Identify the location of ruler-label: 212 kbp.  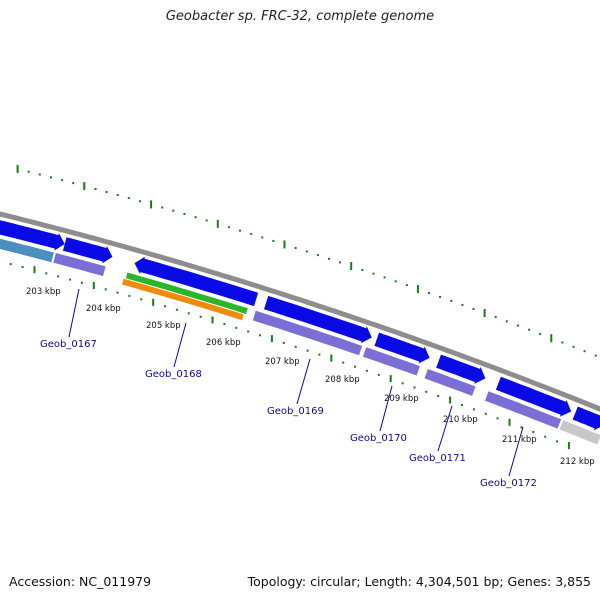
(577, 462).